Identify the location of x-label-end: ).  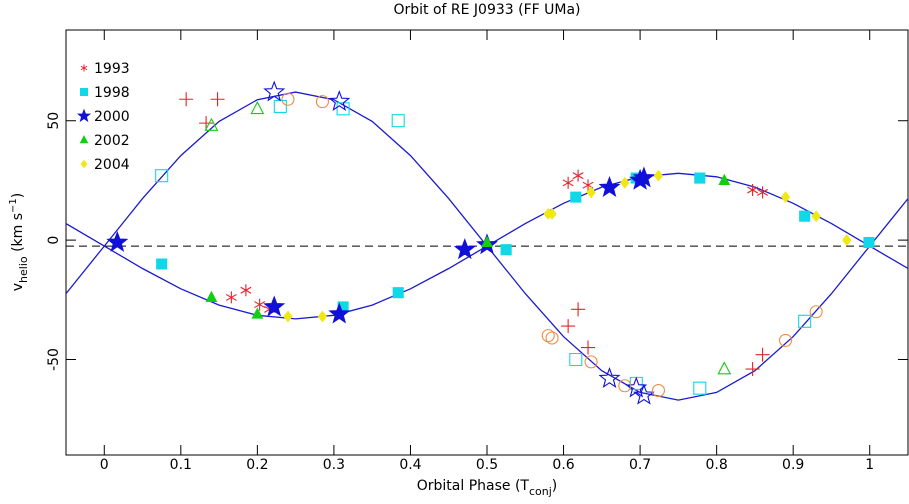
(554, 486).